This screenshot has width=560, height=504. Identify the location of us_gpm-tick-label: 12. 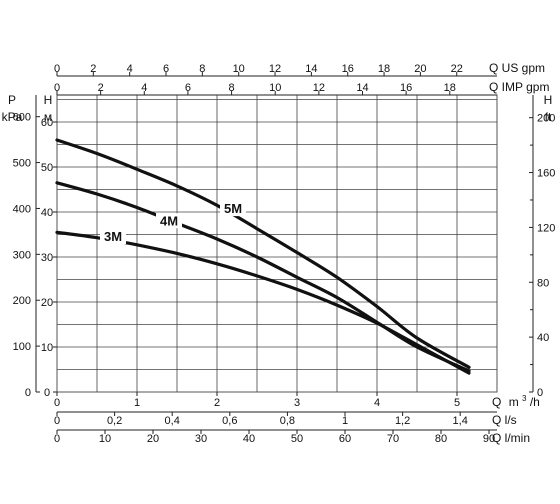
(275, 69).